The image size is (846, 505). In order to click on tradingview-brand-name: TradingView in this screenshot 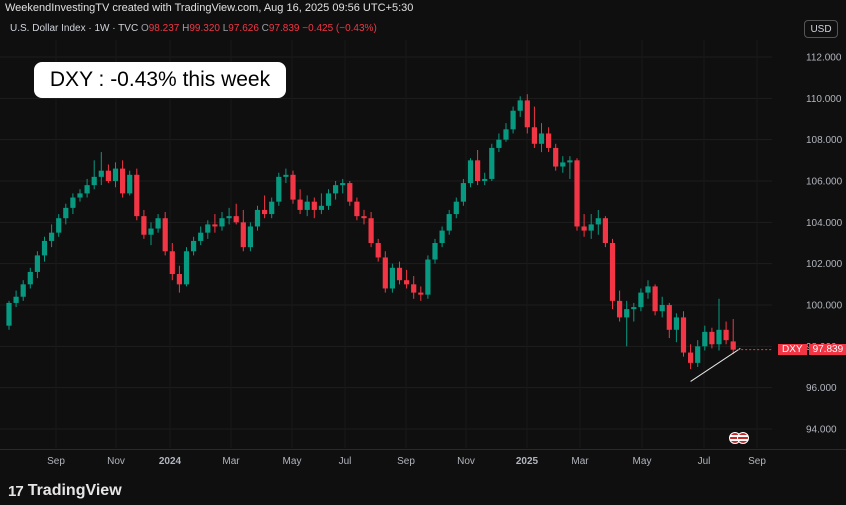, I will do `click(74, 490)`.